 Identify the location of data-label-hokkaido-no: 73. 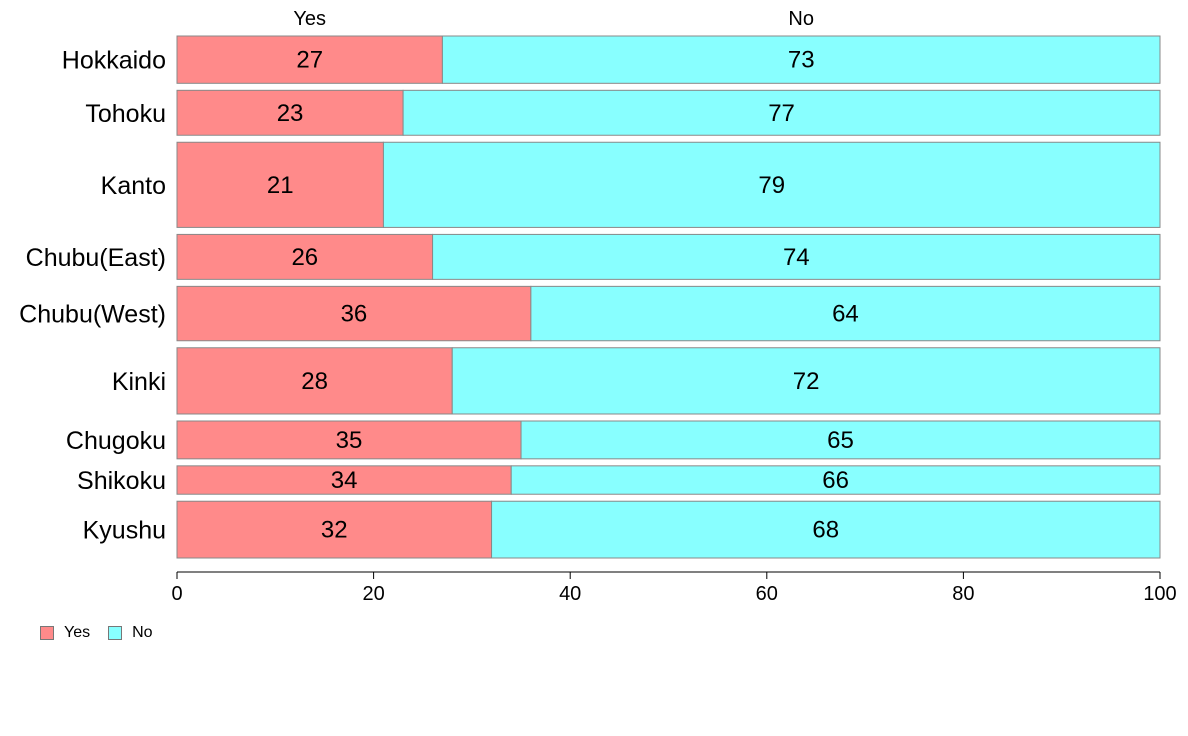
(801, 60).